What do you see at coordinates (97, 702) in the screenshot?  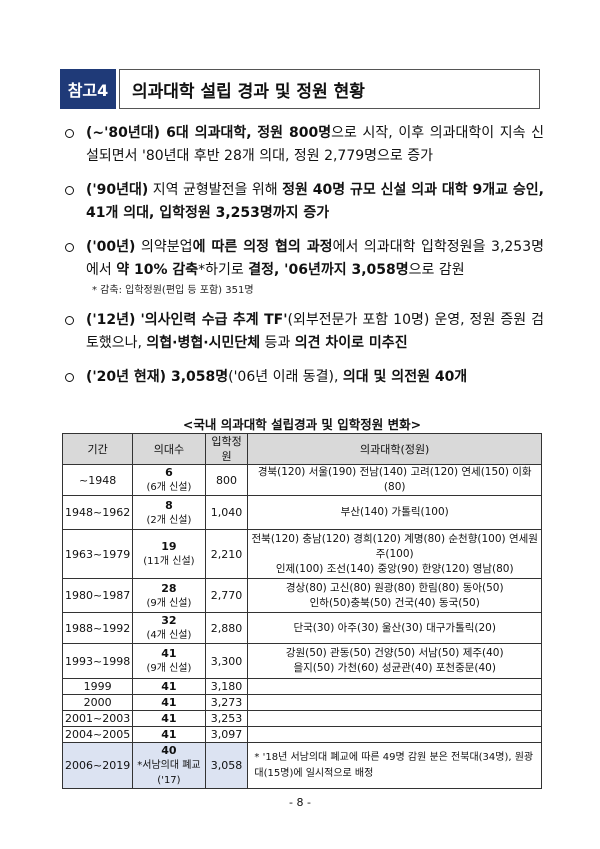 I see `period-cell: 2000` at bounding box center [97, 702].